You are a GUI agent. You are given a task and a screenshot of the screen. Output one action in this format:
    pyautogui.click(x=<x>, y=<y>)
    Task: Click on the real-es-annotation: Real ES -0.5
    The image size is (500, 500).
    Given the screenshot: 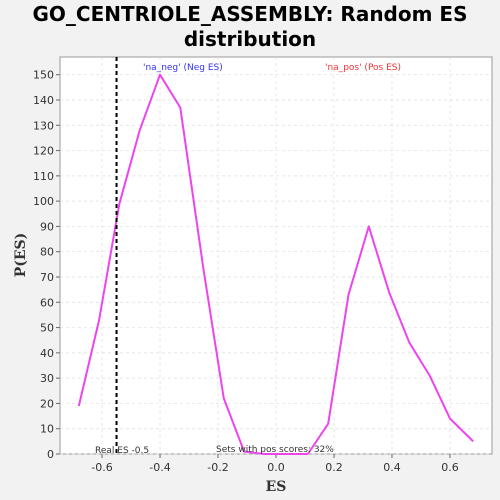 What is the action you would take?
    pyautogui.click(x=122, y=451)
    